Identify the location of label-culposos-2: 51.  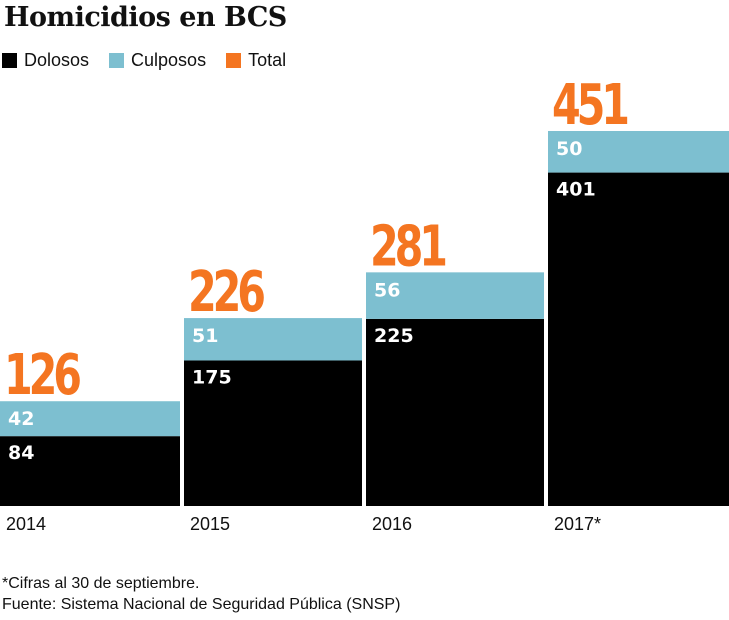
(205, 336).